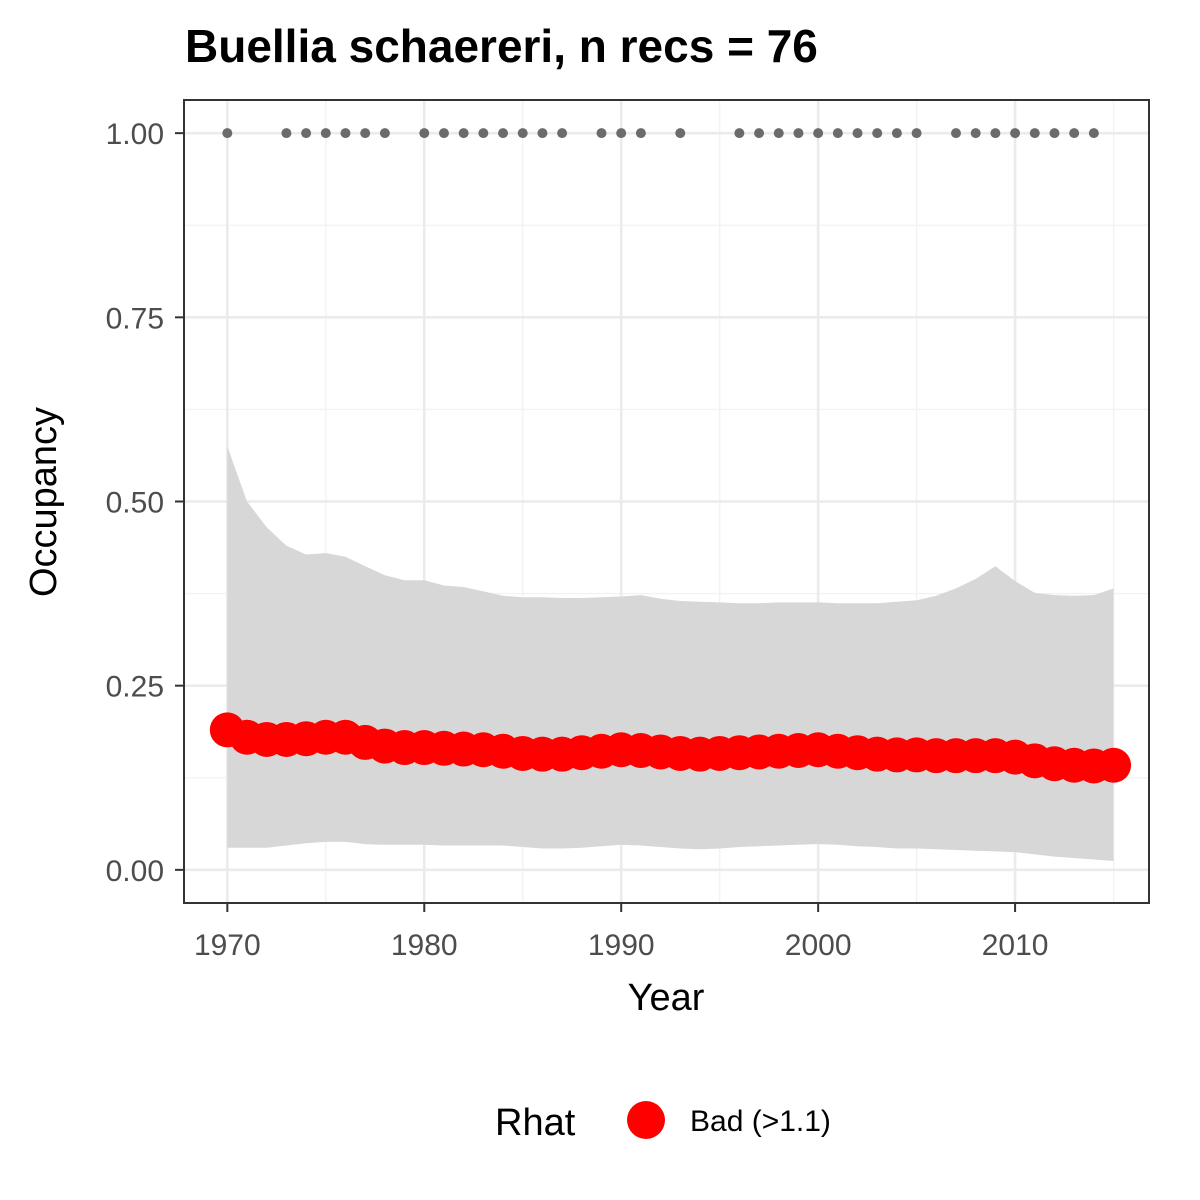  I want to click on y-axis-ticks: 0.00 0.25 0.50 0.75 1.00, so click(145, 503).